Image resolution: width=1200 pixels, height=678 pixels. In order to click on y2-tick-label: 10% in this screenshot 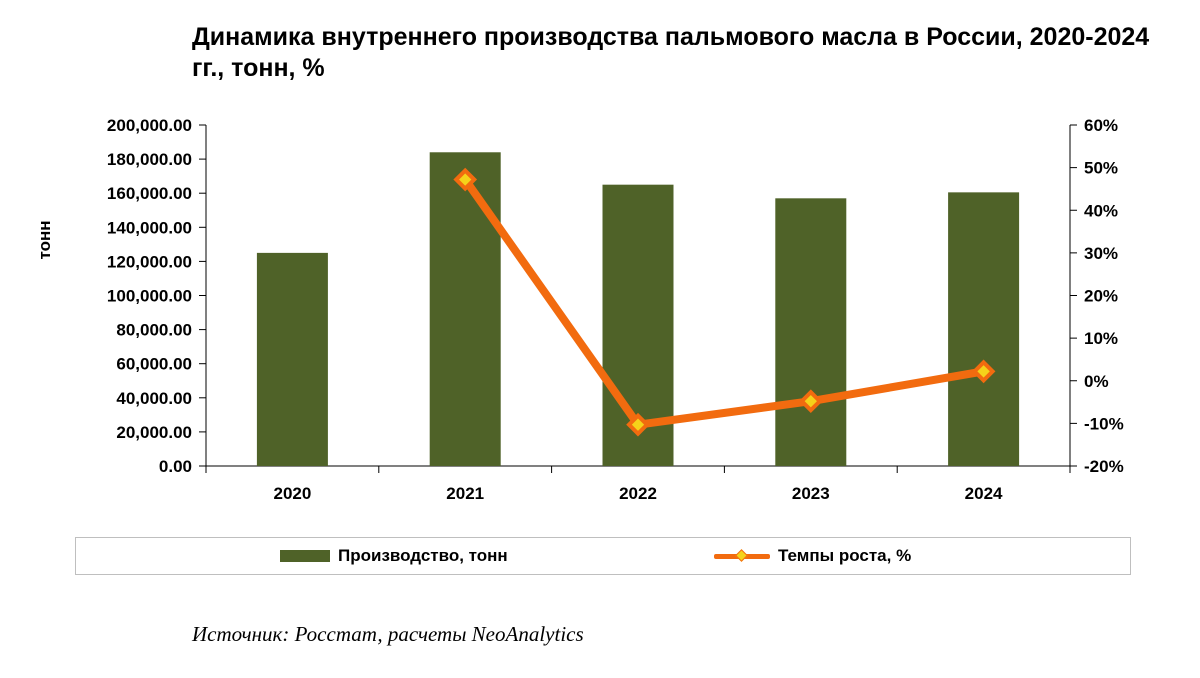, I will do `click(1101, 338)`.